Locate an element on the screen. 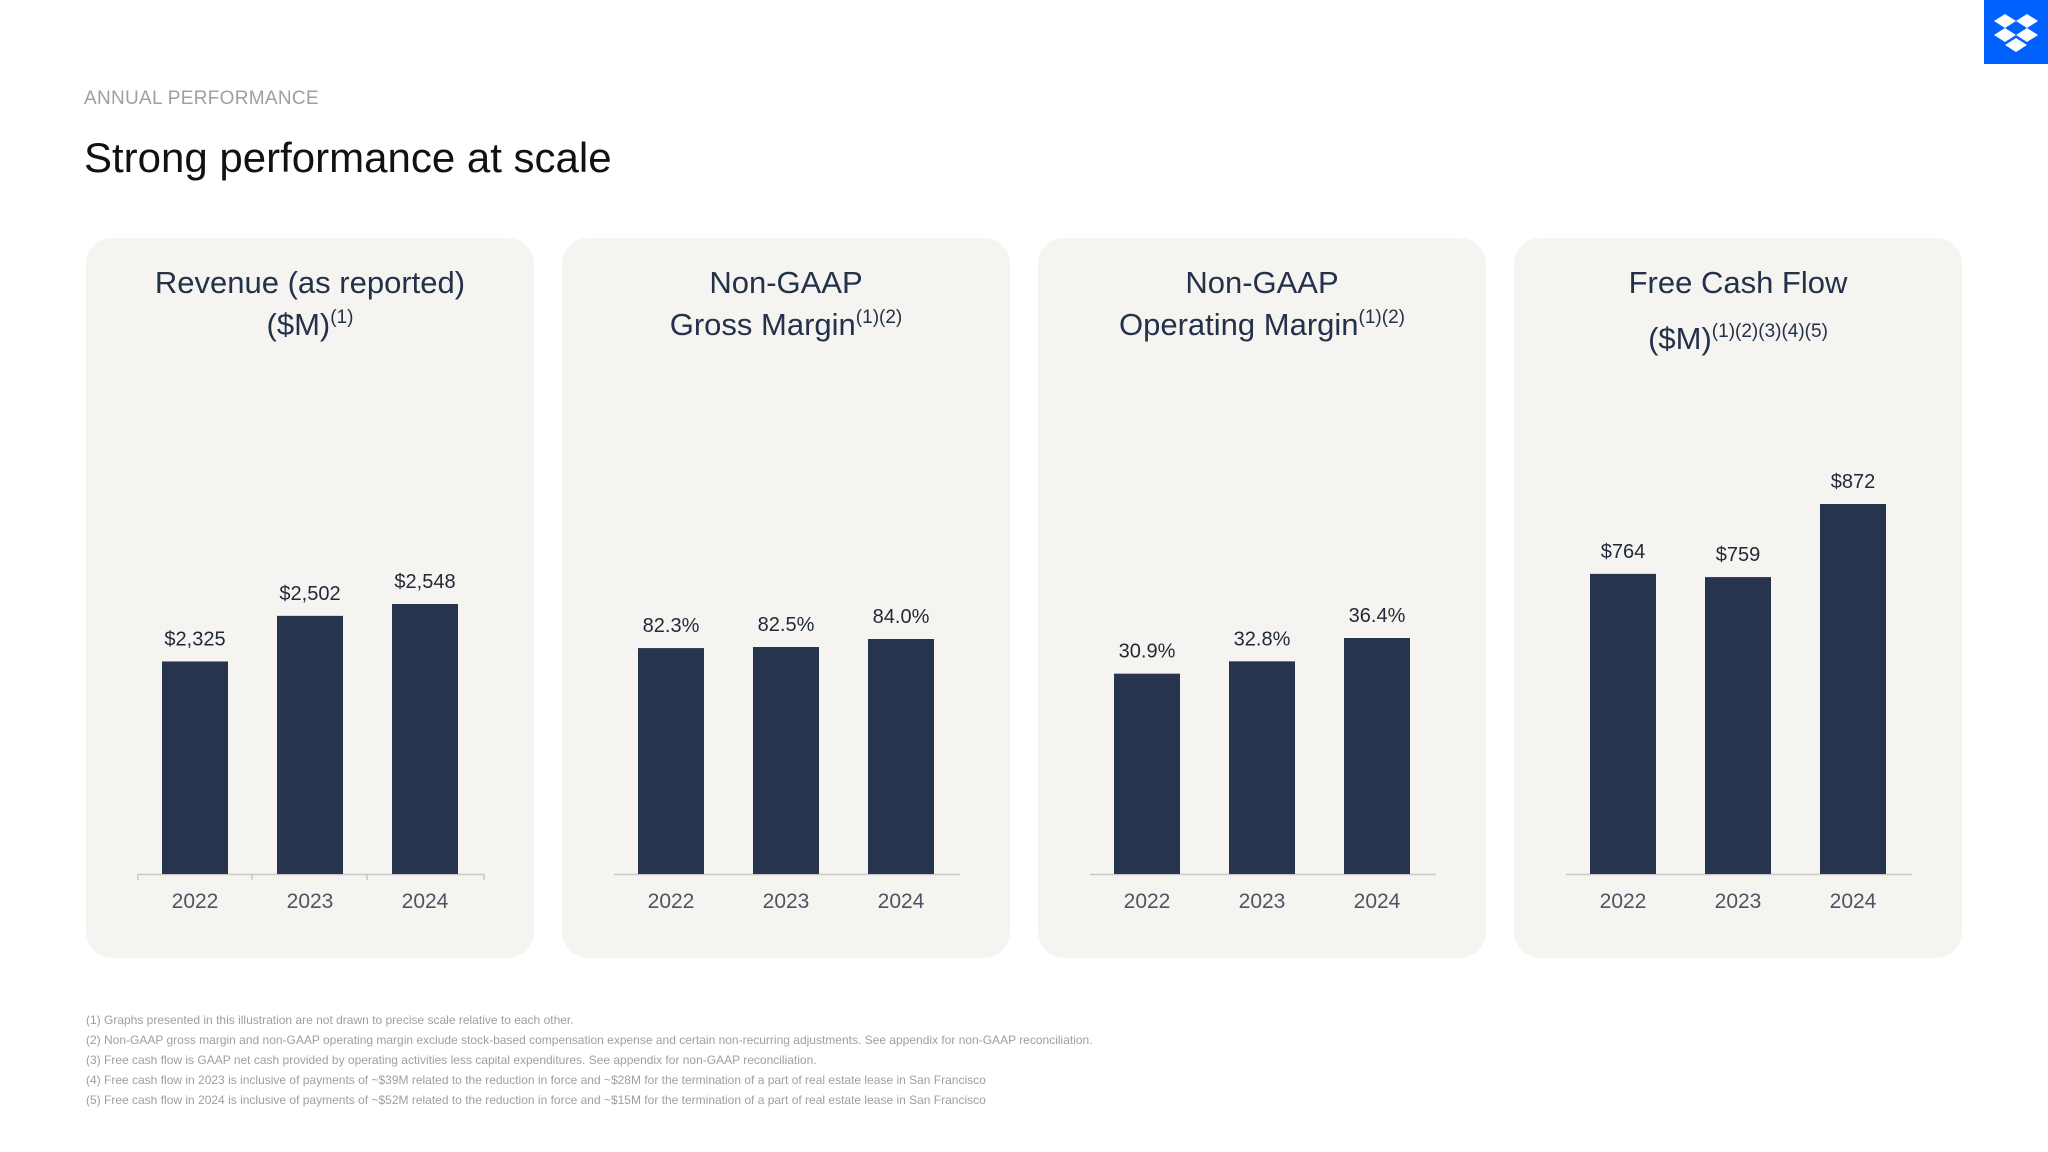 Image resolution: width=2048 pixels, height=1152 pixels. revenue-panel-title: Revenue (as reported) ($M)(1) is located at coordinates (310, 306).